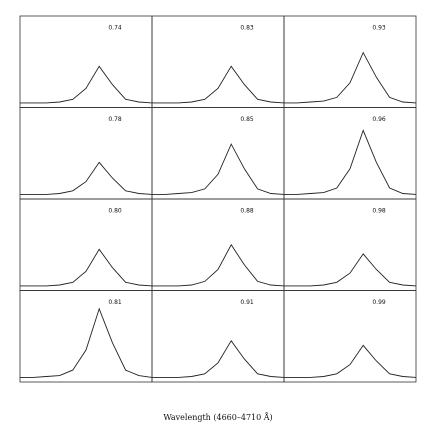 This screenshot has height=436, width=436. What do you see at coordinates (379, 28) in the screenshot?
I see `panel-label: 0.93` at bounding box center [379, 28].